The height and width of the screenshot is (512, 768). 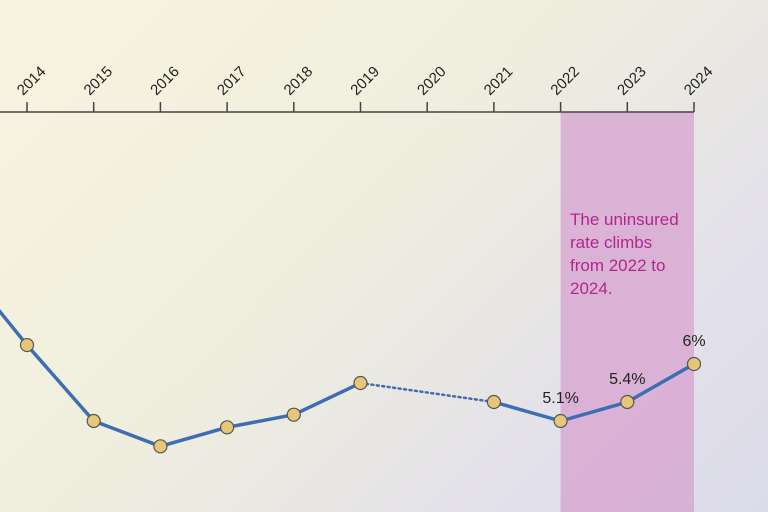 I want to click on x-tick-label: 2018, so click(x=299, y=81).